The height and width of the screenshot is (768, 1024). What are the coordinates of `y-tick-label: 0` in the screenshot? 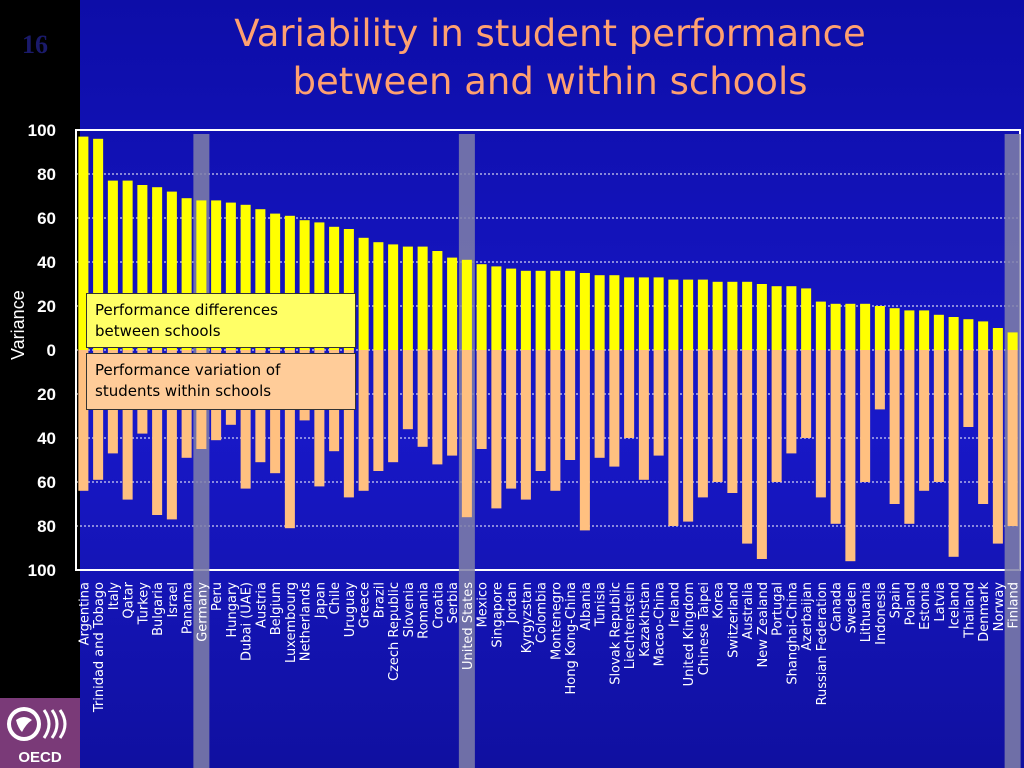 It's located at (51, 350).